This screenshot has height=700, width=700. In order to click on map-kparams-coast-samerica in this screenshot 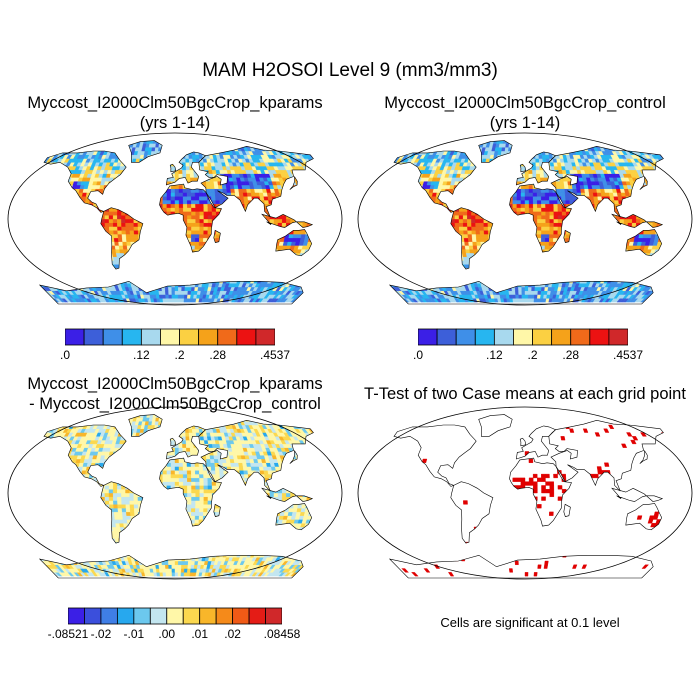, I will do `click(122, 238)`.